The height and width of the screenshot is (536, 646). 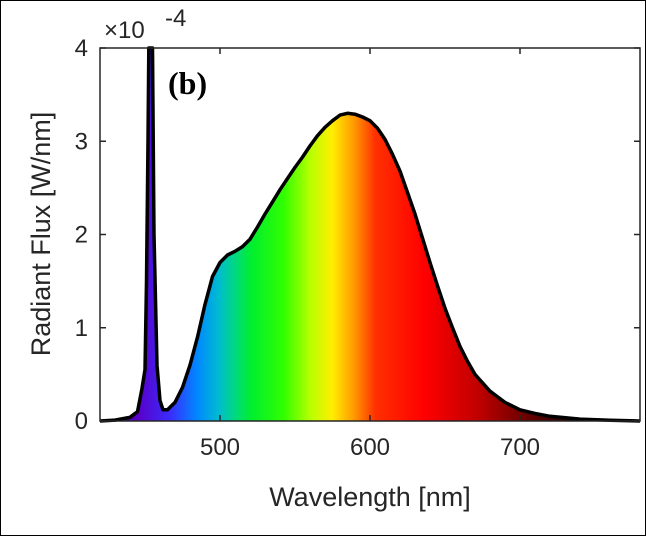 I want to click on y-exponent-power: -4, so click(x=175, y=18).